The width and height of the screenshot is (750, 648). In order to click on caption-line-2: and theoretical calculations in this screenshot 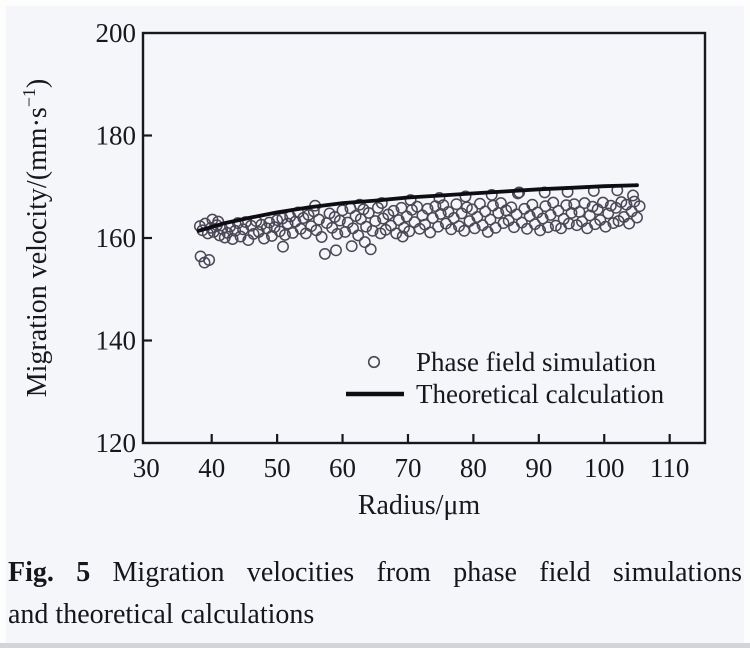, I will do `click(161, 614)`.